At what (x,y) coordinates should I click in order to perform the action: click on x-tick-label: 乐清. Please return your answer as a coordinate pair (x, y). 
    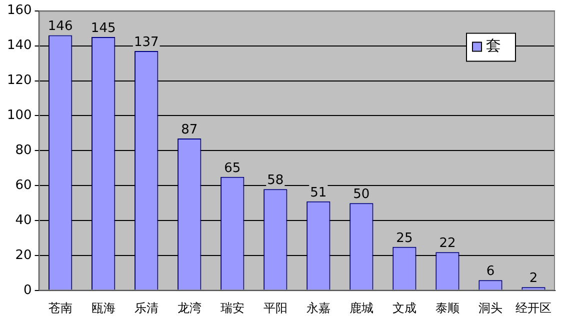
    Looking at the image, I should click on (146, 307).